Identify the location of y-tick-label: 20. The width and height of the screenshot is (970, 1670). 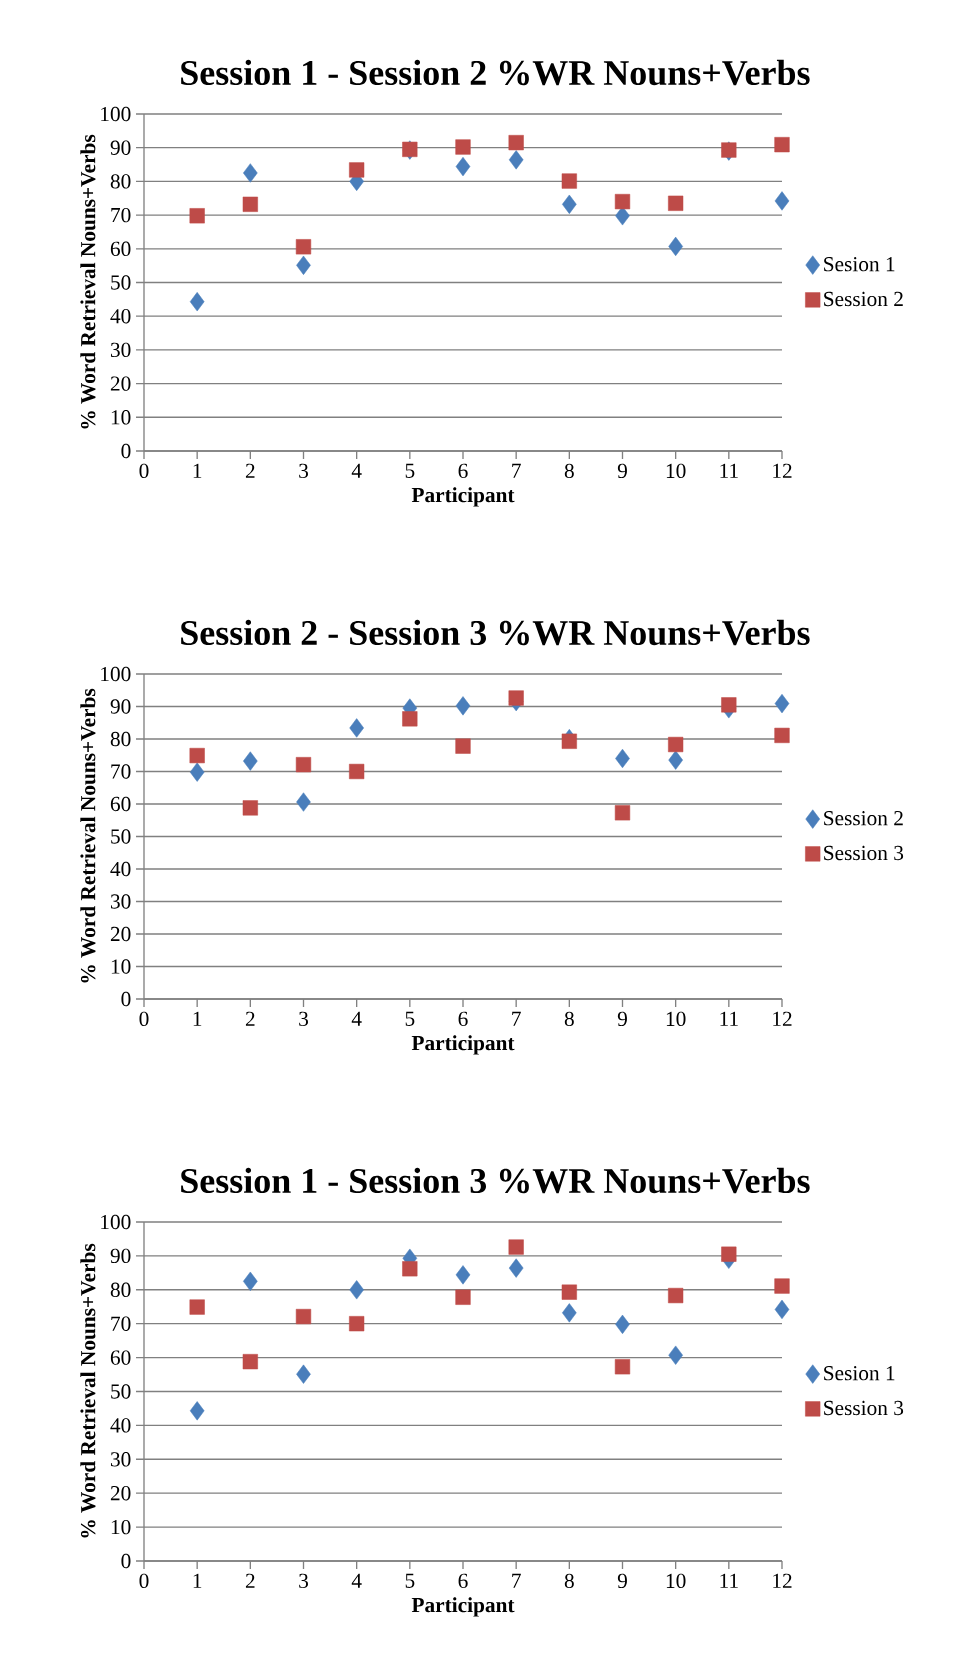
(120, 1493).